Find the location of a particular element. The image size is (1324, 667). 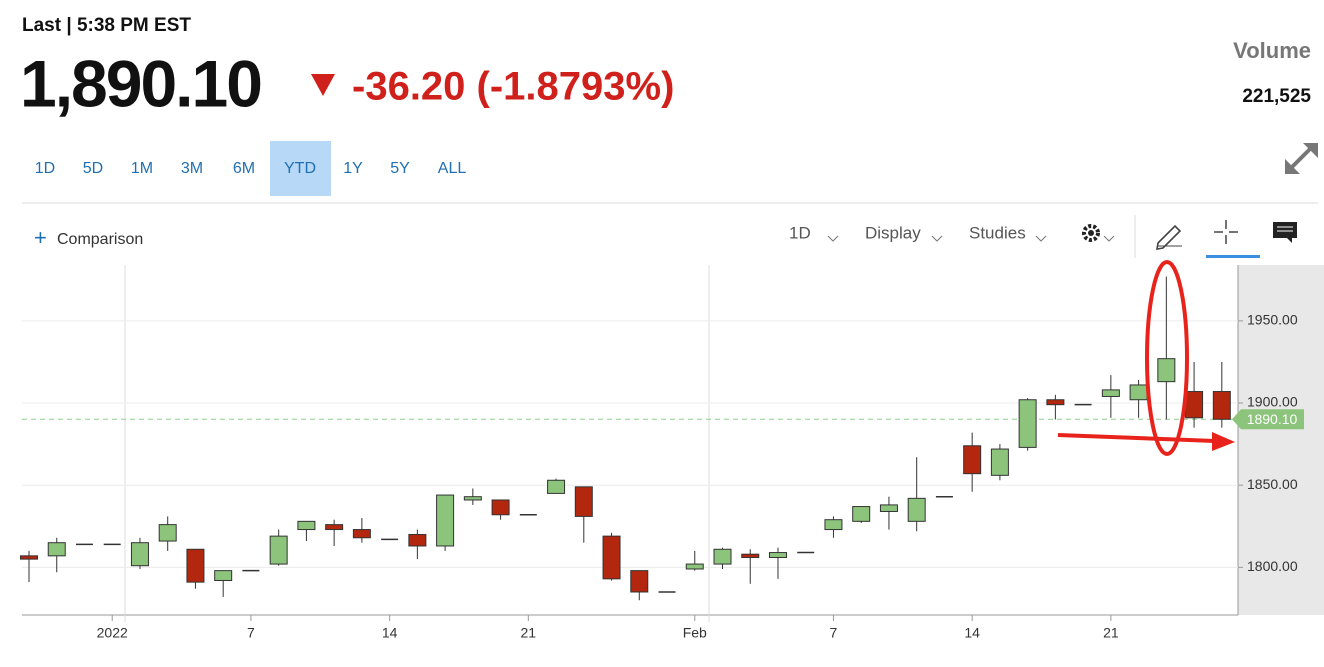

range-button: 1Y is located at coordinates (353, 168).